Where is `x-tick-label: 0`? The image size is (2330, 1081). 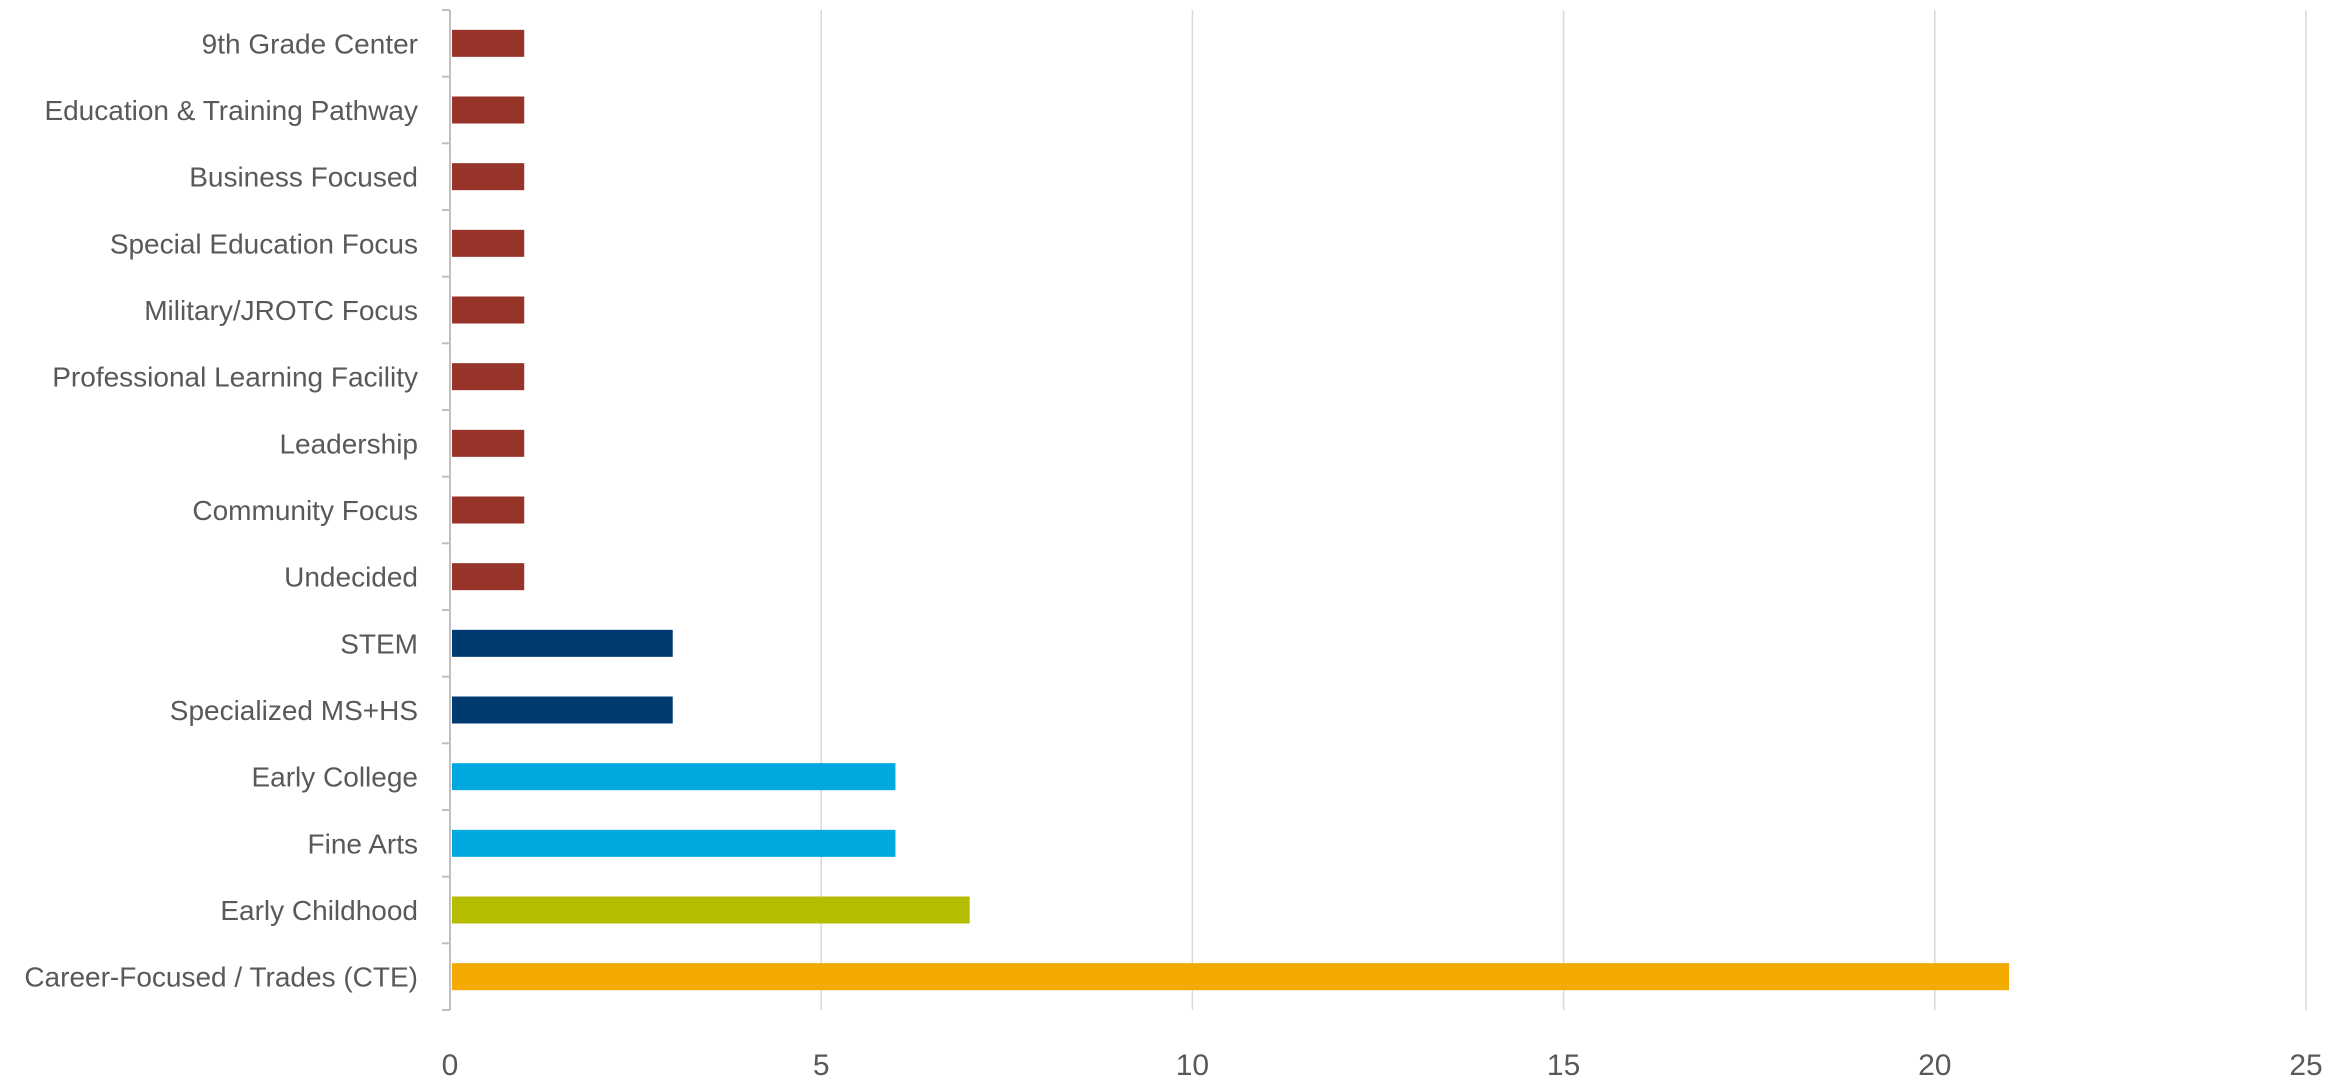 x-tick-label: 0 is located at coordinates (450, 1065).